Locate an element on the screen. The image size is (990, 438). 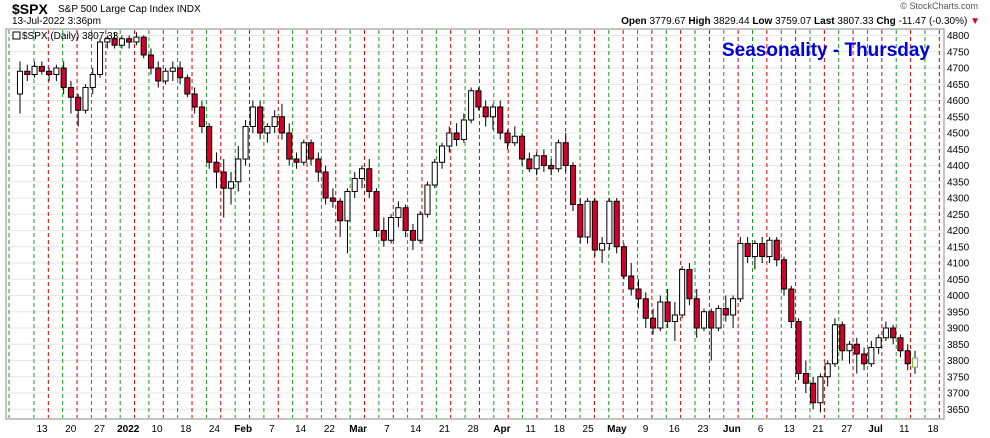
x-tick-label: 11 is located at coordinates (904, 429).